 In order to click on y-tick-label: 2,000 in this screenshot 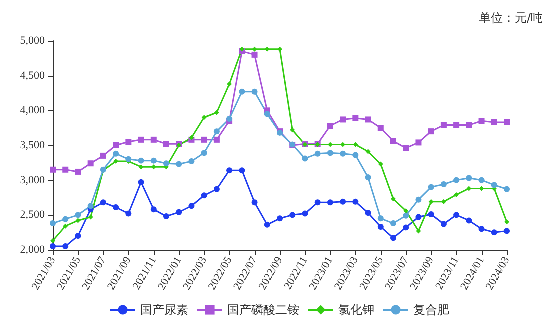, I will do `click(33, 250)`.